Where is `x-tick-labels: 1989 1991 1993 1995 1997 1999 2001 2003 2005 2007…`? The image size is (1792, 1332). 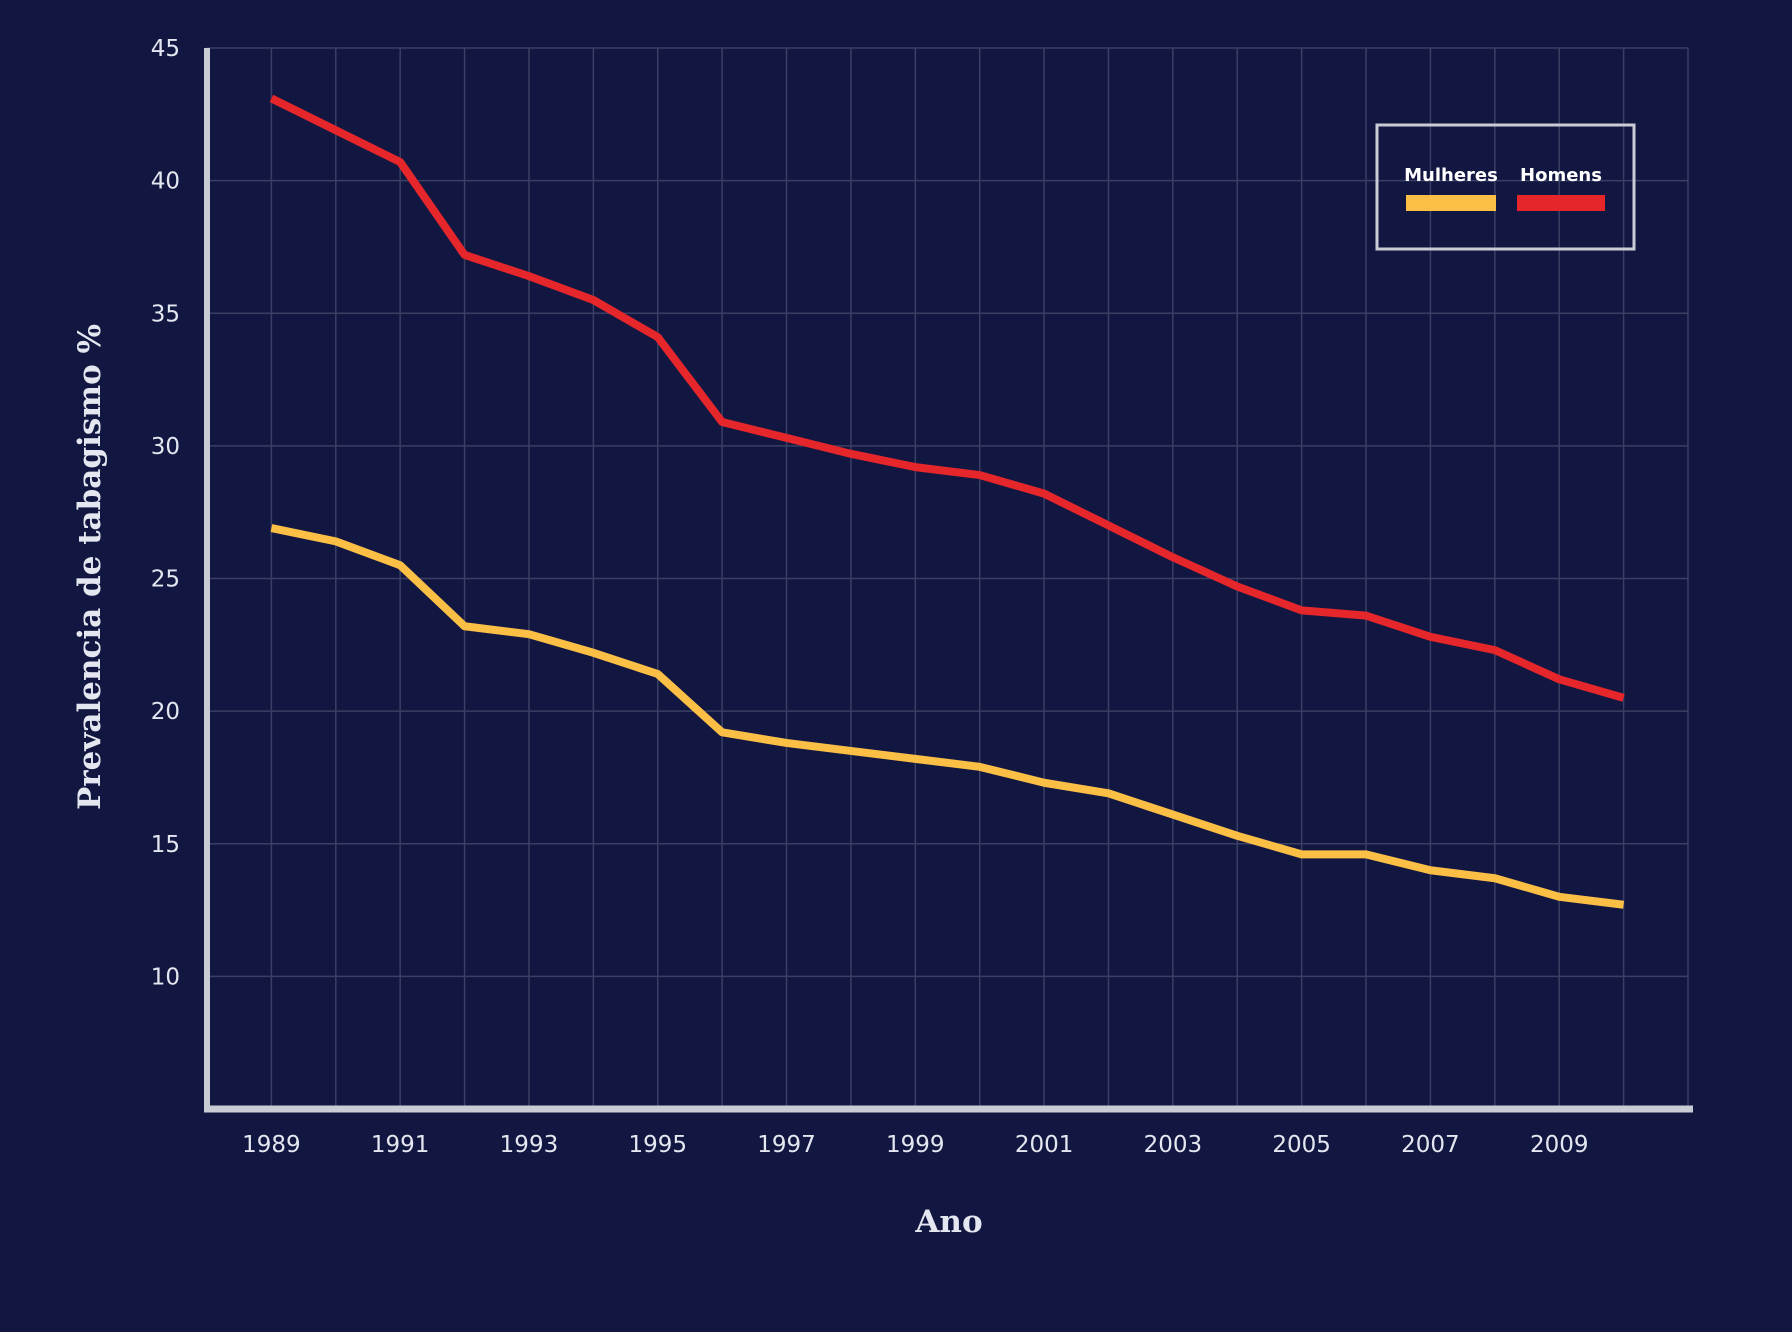
x-tick-labels: 1989 1991 1993 1995 1997 1999 2001 2003 2005 2007… is located at coordinates (915, 1145).